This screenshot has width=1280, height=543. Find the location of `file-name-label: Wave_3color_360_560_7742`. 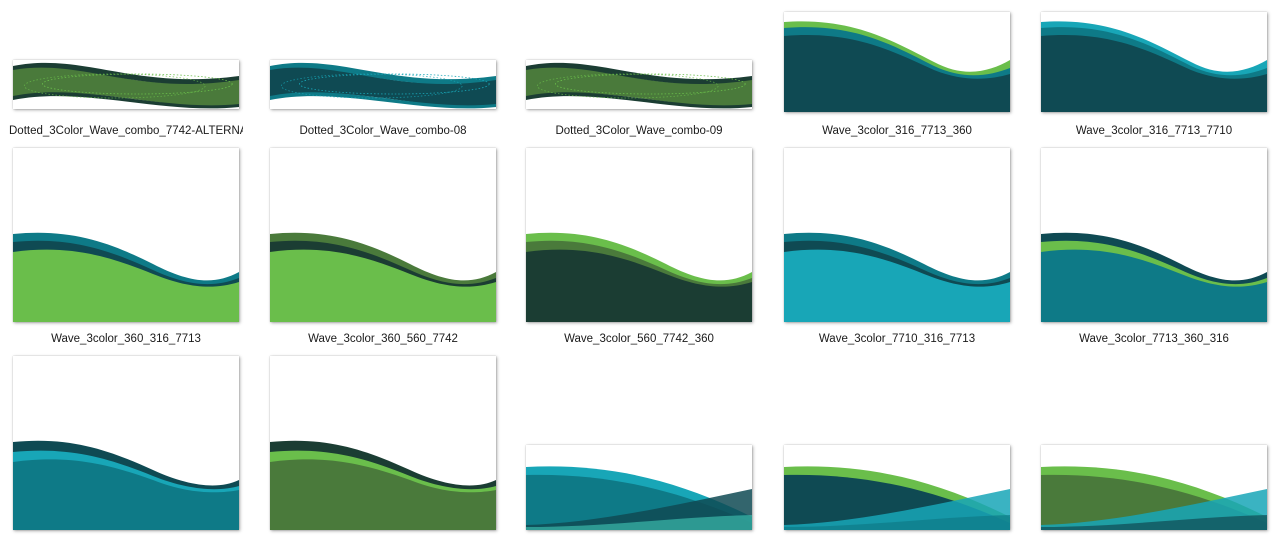

file-name-label: Wave_3color_360_560_7742 is located at coordinates (383, 339).